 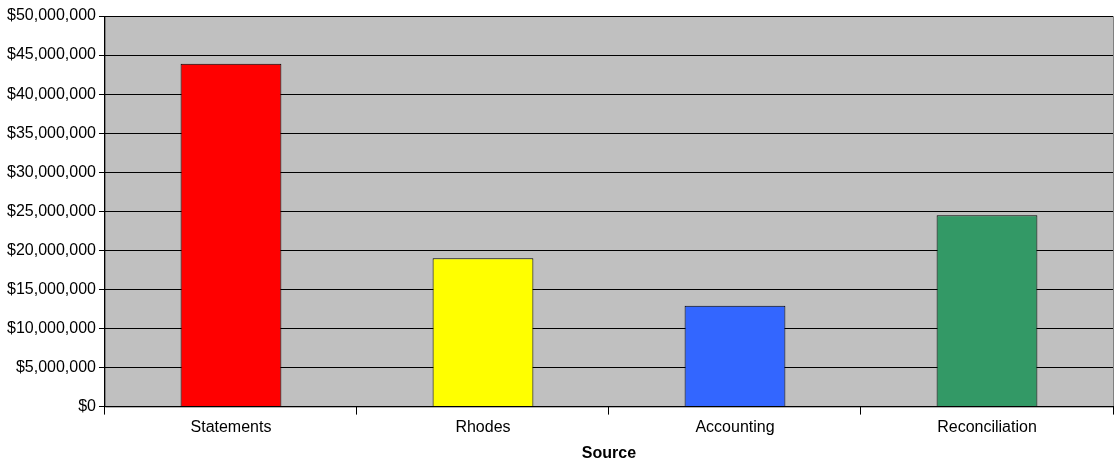 I want to click on y-tick-label: $50,000,000, so click(x=51, y=15).